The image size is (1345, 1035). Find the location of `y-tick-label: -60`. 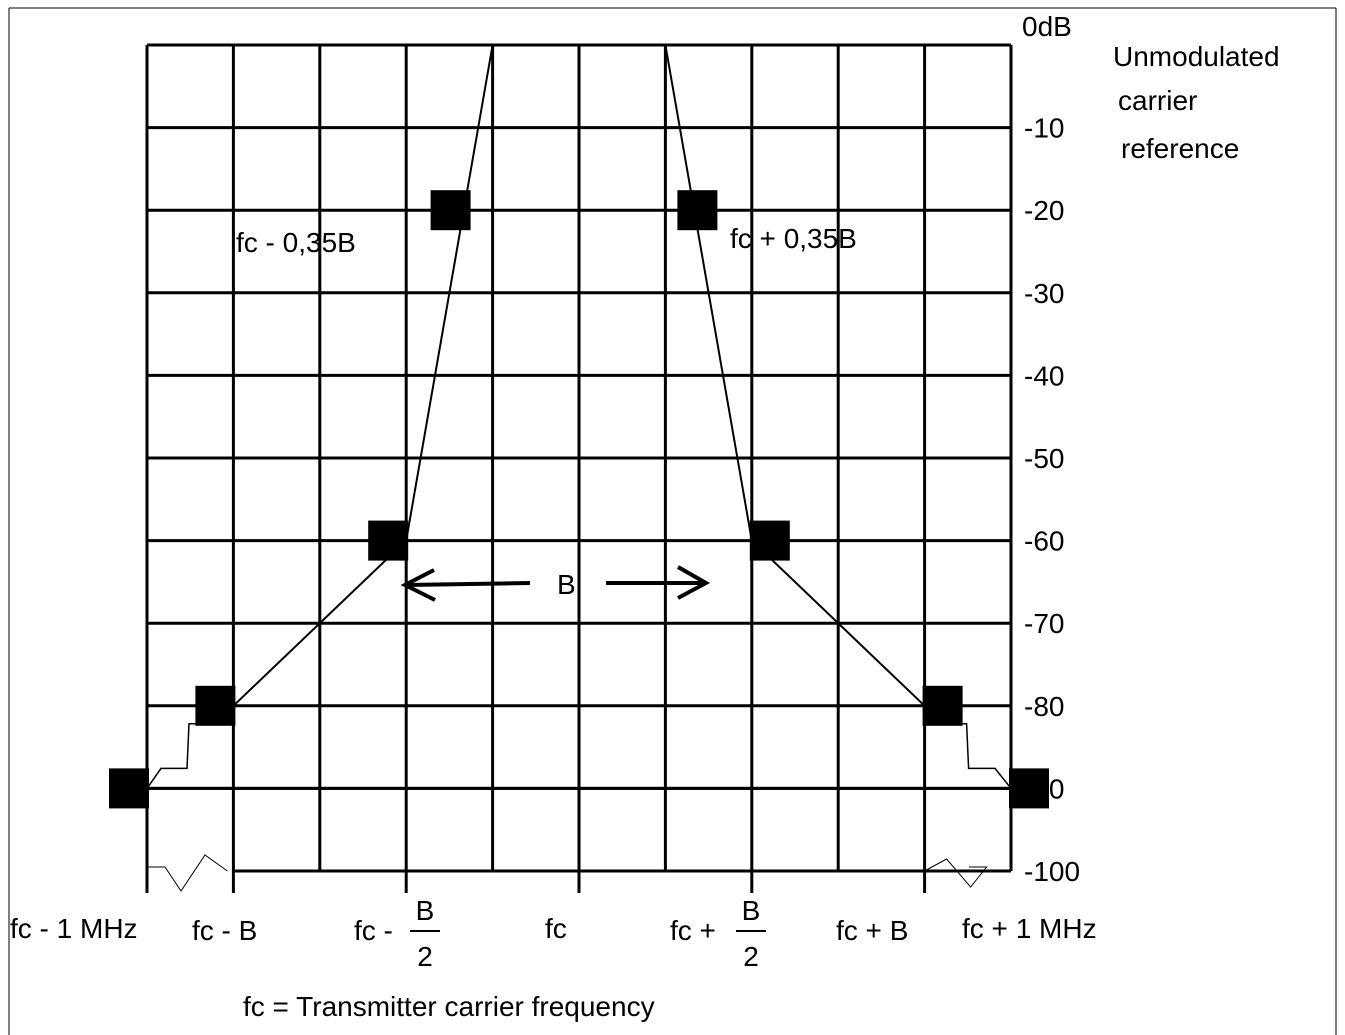

y-tick-label: -60 is located at coordinates (1044, 541).